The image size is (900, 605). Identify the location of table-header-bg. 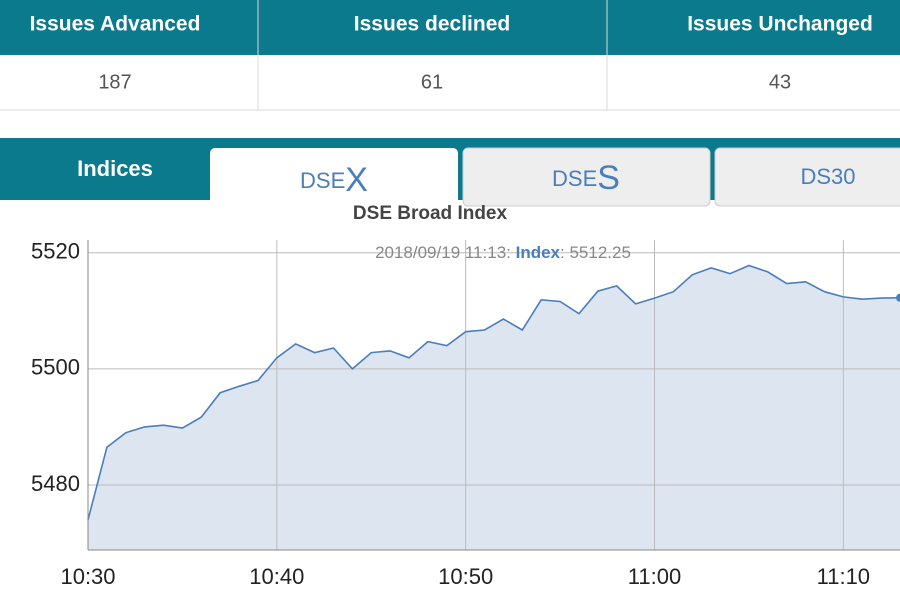
(450, 27).